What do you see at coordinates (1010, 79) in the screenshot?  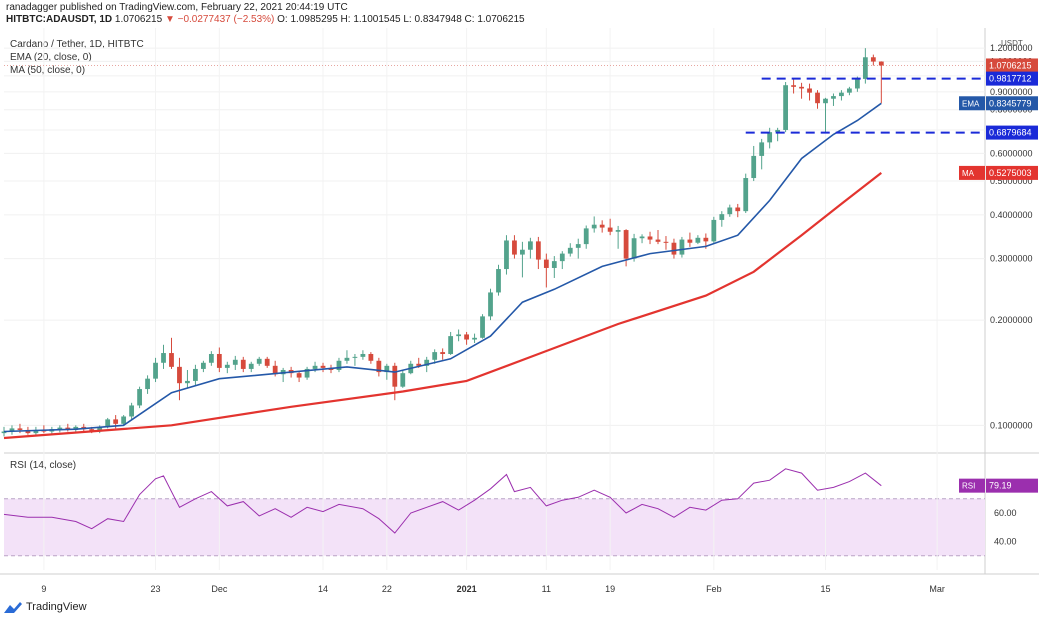 I see `resistance-badge: 0.9817712` at bounding box center [1010, 79].